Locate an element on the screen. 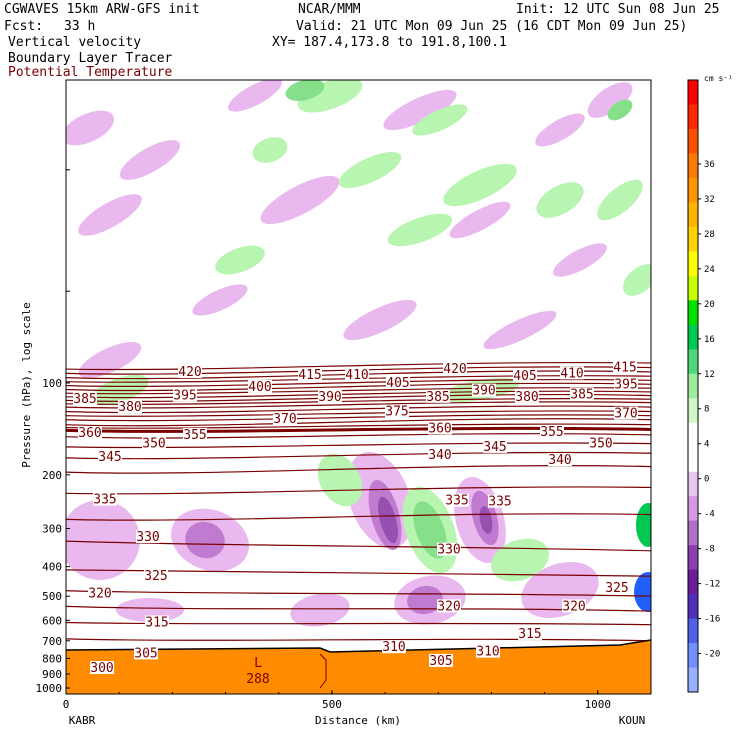 The image size is (740, 740). y-tick-label-0: 100 is located at coordinates (52, 383).